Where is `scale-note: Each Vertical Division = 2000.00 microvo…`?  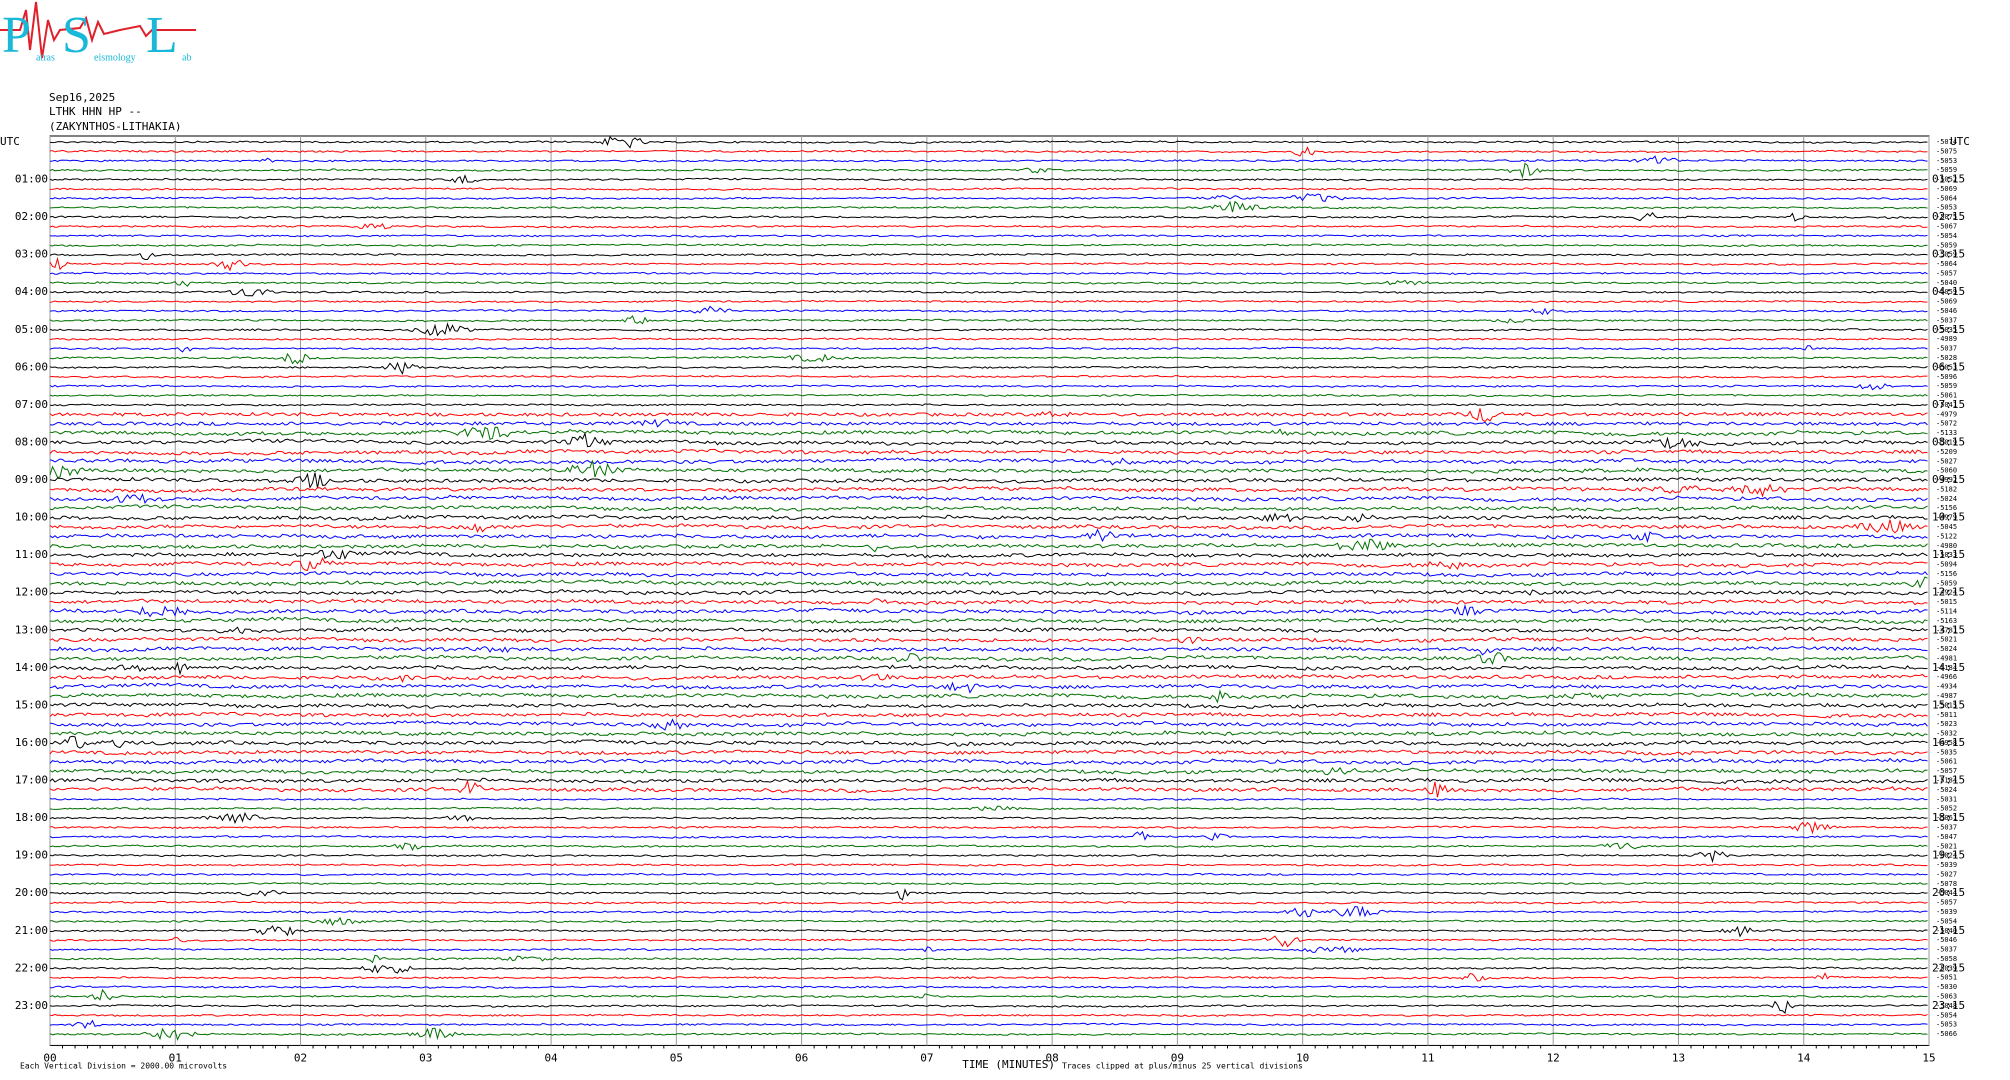 scale-note: Each Vertical Division = 2000.00 microvo… is located at coordinates (123, 1066).